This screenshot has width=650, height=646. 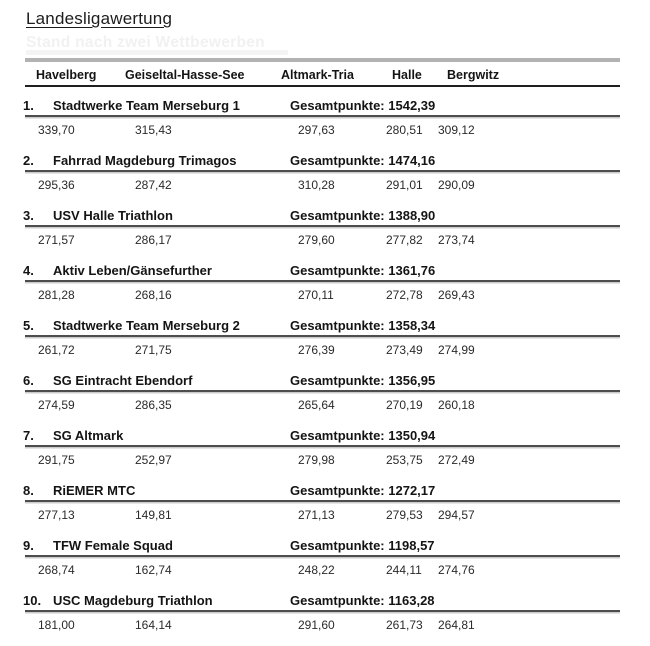 What do you see at coordinates (157, 52) in the screenshot?
I see `faint-text-line` at bounding box center [157, 52].